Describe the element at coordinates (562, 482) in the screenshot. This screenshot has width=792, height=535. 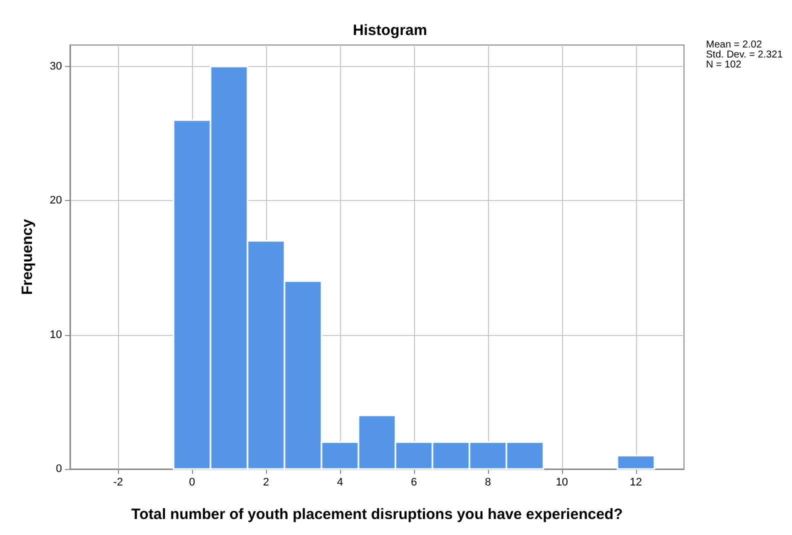
I see `x-tick-label: 10` at that location.